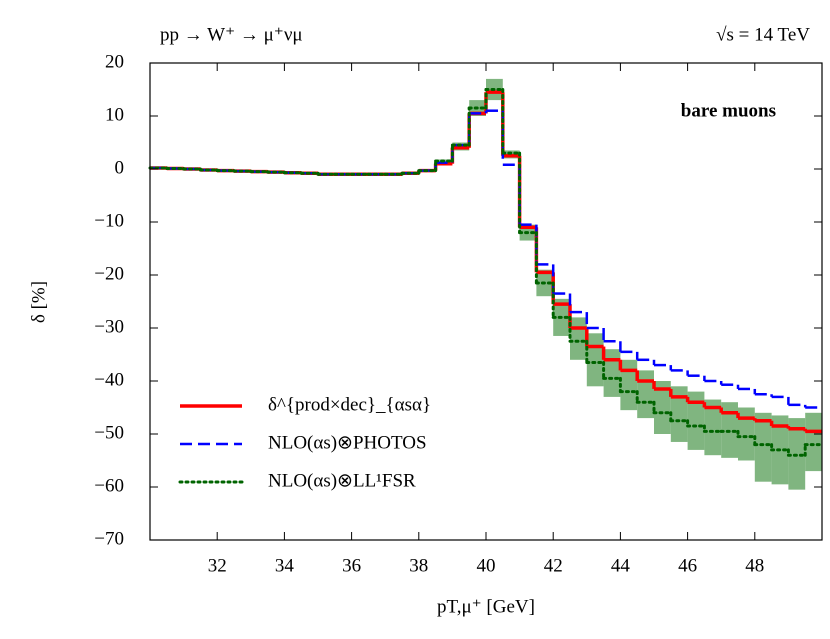 The height and width of the screenshot is (639, 830). I want to click on legend-label: δ^{prod×dec}_{αsα}, so click(349, 404).